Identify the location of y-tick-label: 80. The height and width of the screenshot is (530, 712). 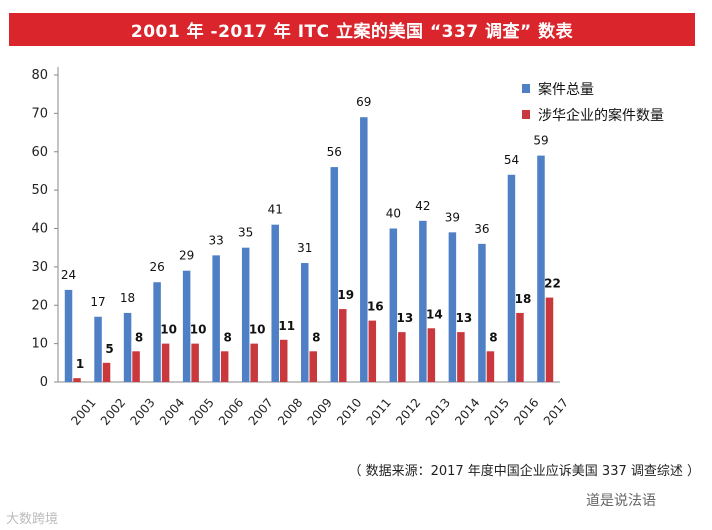
(39, 75).